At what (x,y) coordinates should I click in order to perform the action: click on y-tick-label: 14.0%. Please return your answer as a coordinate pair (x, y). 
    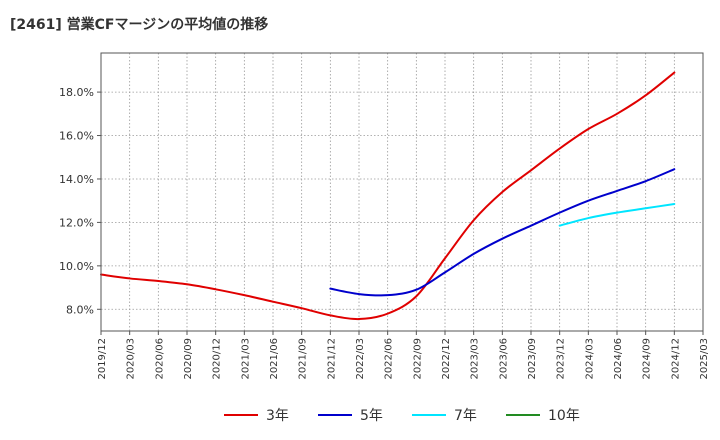
    Looking at the image, I should click on (76, 179).